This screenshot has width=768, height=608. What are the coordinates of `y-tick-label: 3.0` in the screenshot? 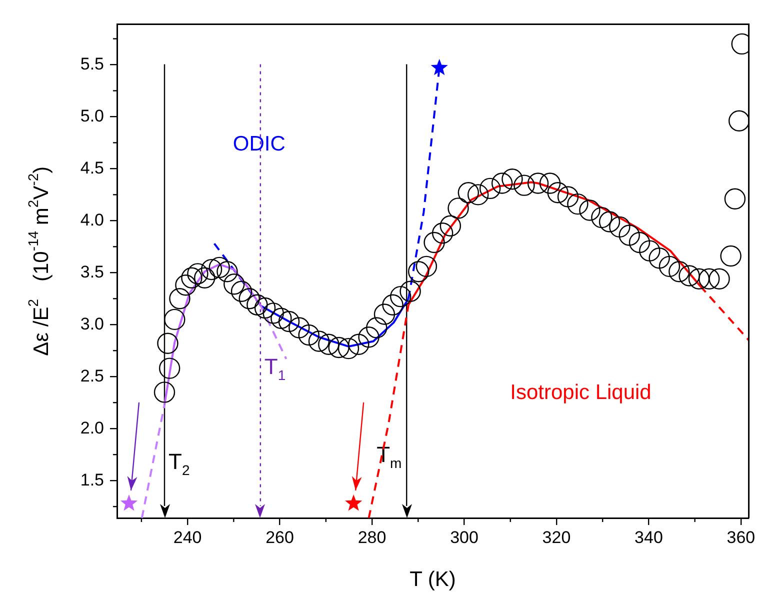 It's located at (92, 324).